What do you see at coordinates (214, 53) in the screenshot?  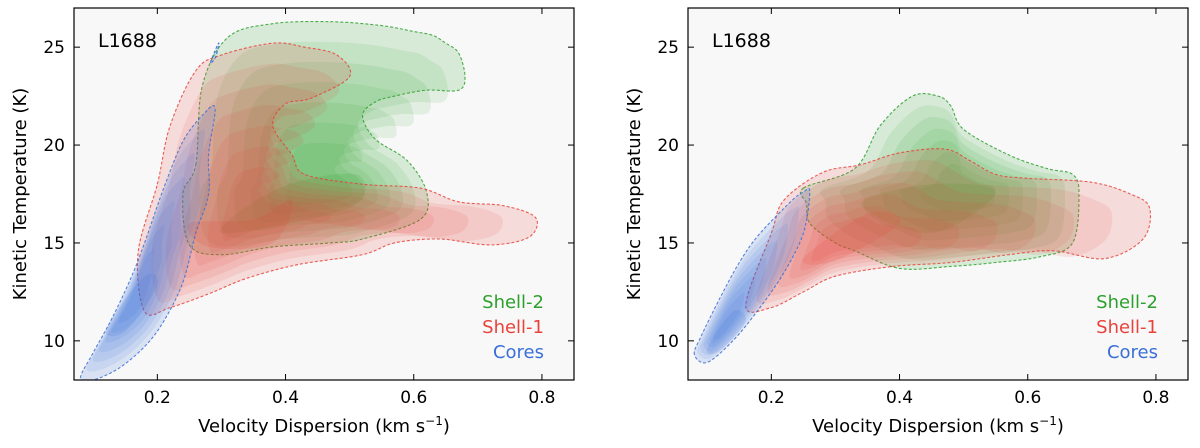 I see `series-cores-island` at bounding box center [214, 53].